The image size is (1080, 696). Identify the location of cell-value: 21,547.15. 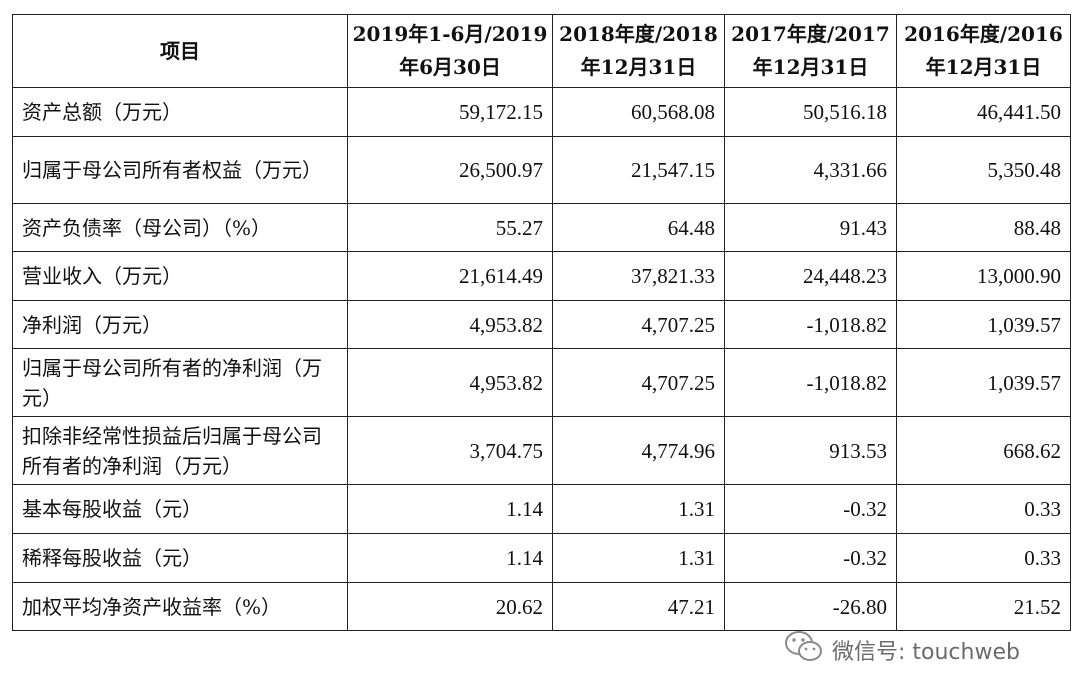
(638, 170).